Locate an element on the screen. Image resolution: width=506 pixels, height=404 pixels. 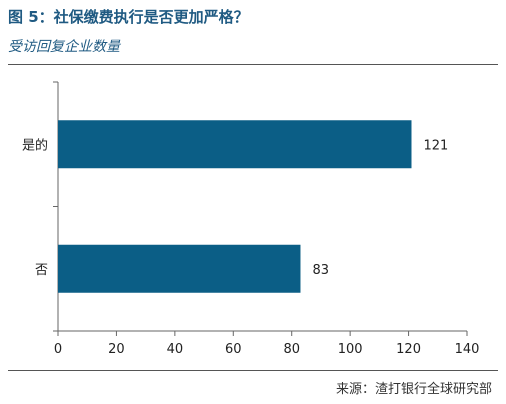
x-tick-label: 140 is located at coordinates (467, 349).